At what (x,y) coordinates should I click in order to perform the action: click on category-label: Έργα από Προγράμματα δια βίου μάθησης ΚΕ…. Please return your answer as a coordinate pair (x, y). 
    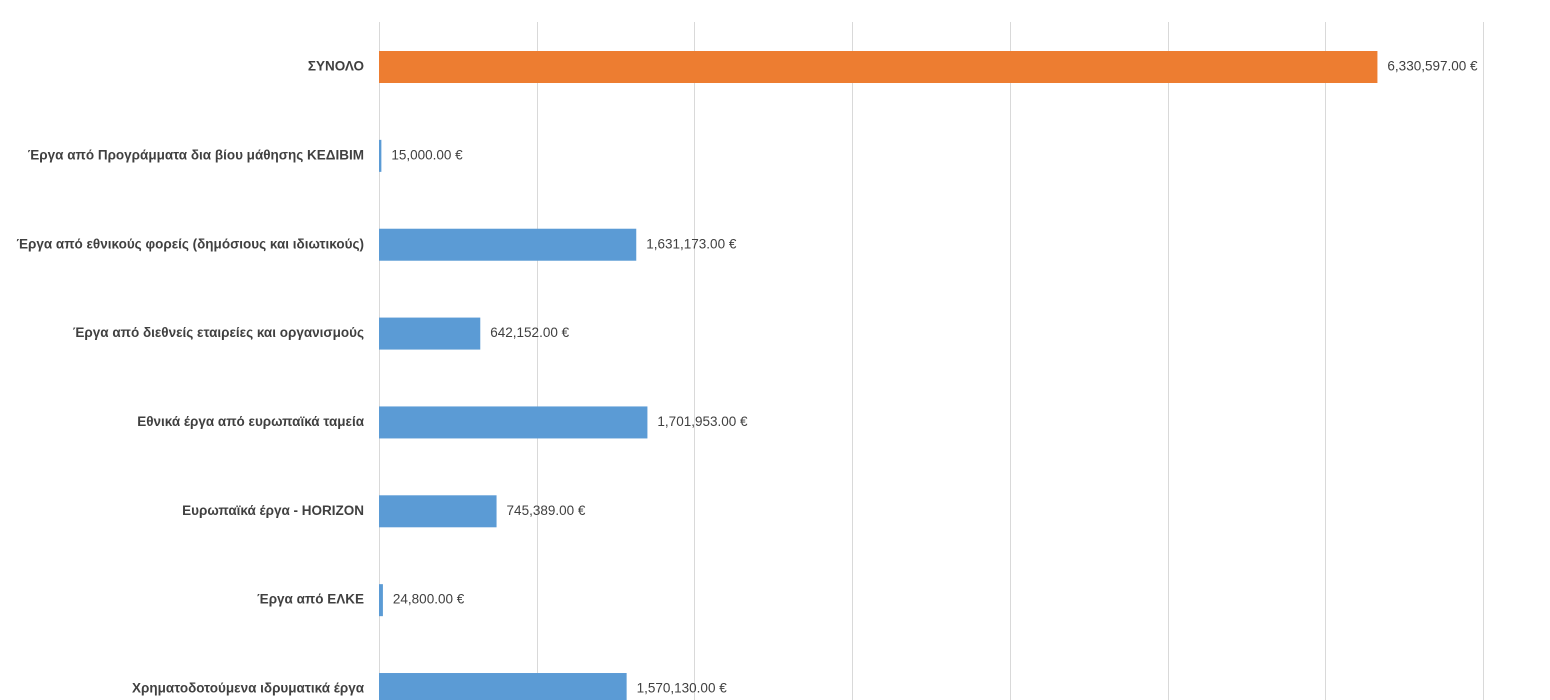
    Looking at the image, I should click on (196, 154).